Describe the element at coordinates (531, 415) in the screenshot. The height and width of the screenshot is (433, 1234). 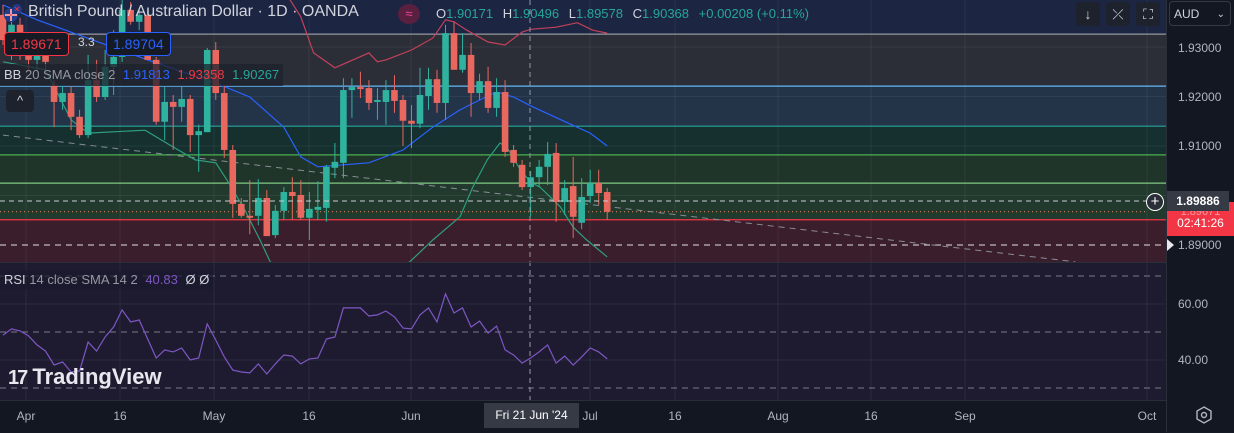
I see `crosshair-date-label: Fri 21 Jun '24` at that location.